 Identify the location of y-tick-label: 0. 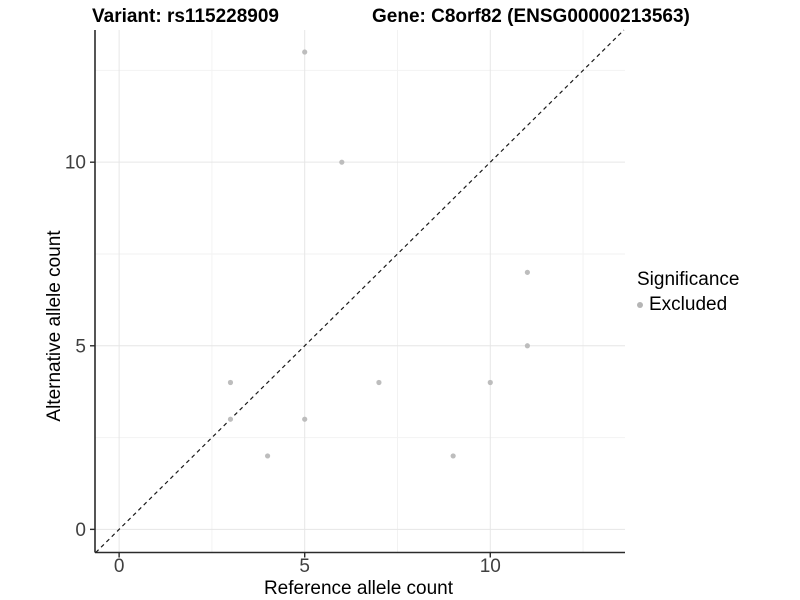
(80, 530).